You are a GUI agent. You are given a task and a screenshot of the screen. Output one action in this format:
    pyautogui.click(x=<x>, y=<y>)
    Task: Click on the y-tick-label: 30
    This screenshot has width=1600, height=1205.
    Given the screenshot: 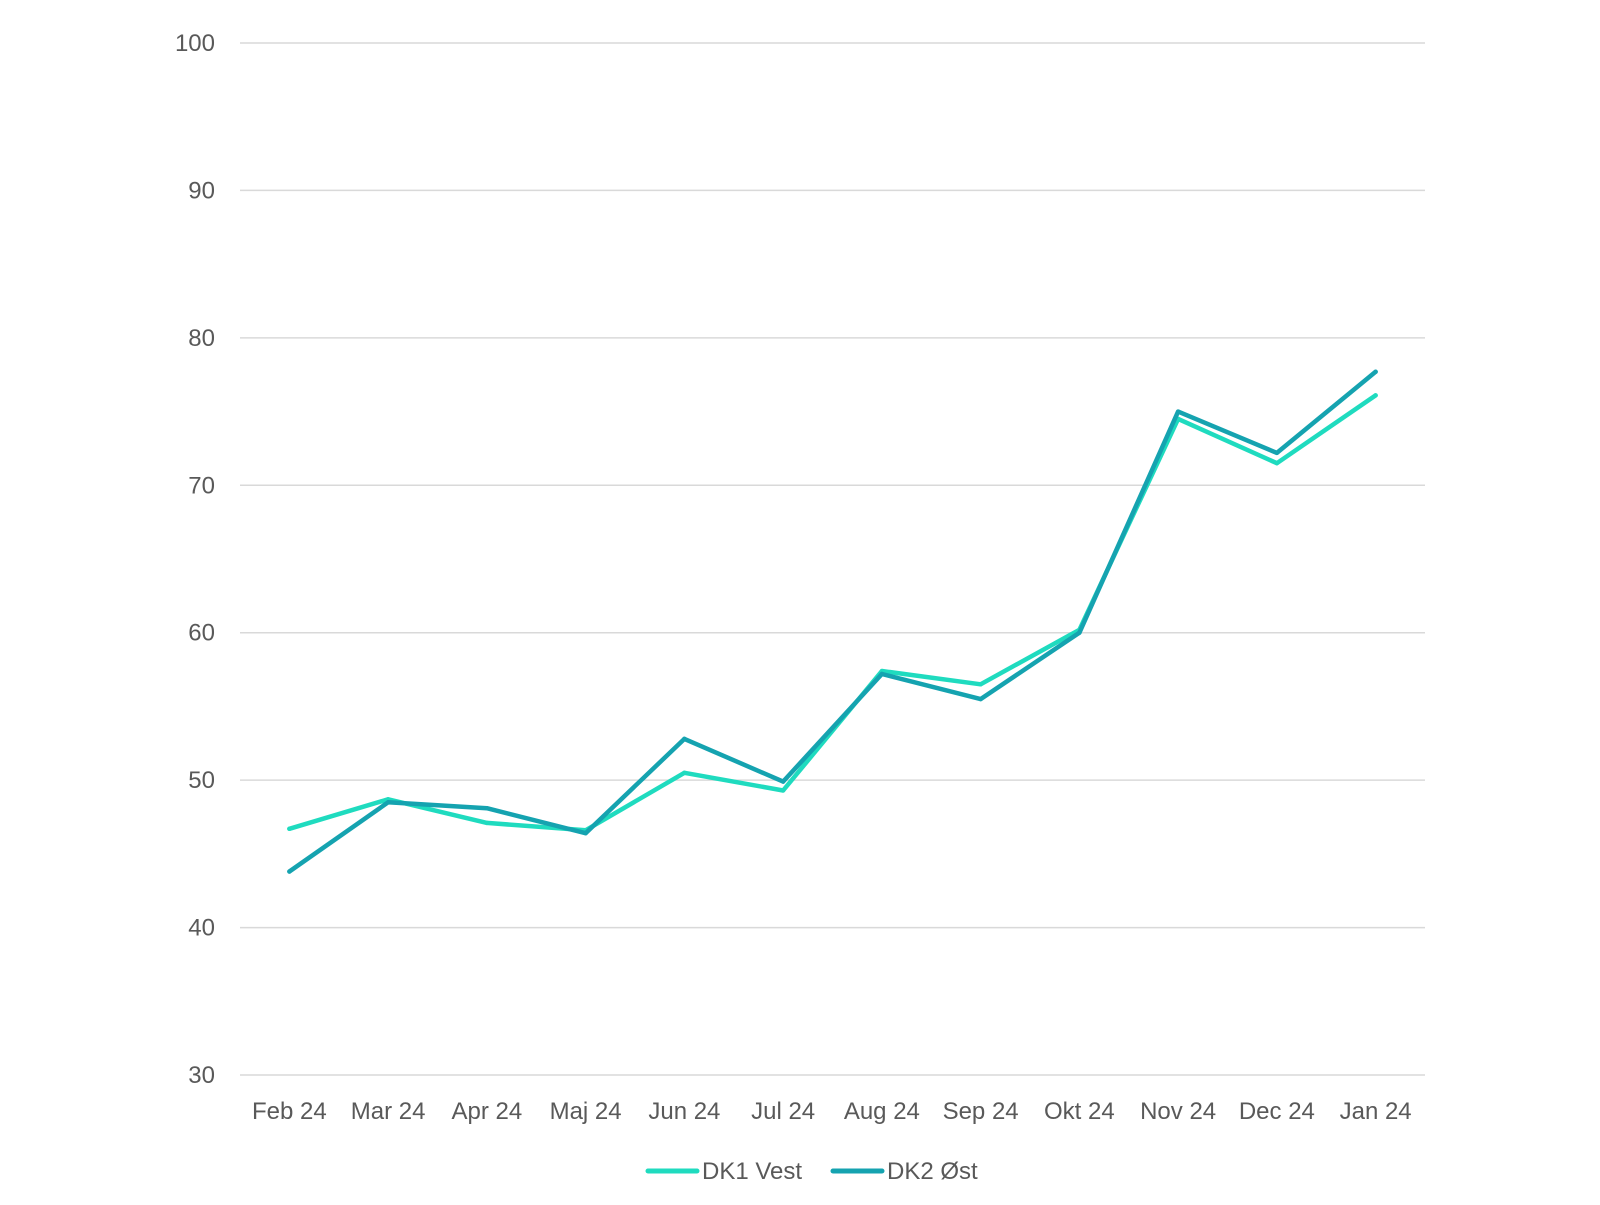 What is the action you would take?
    pyautogui.click(x=201, y=1075)
    